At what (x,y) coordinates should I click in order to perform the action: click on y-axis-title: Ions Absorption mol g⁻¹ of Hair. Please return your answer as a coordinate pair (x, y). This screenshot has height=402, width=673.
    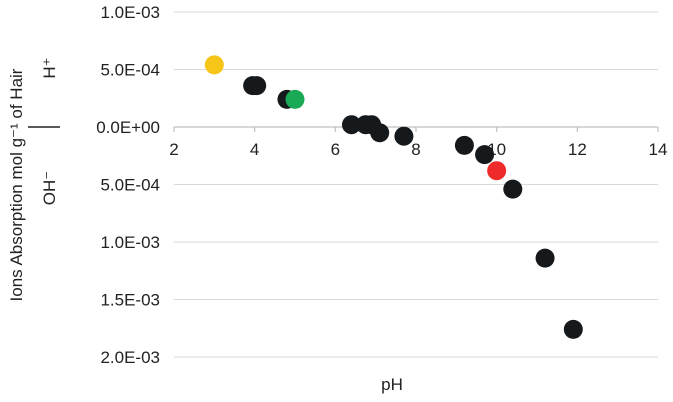
    Looking at the image, I should click on (16, 184).